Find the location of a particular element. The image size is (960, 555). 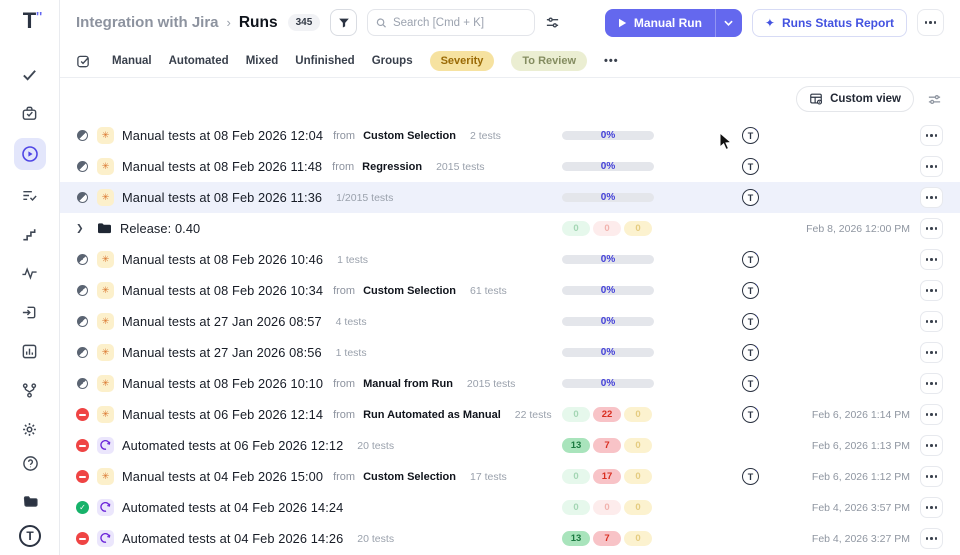

breadcrumb-project: Integration with Jira is located at coordinates (147, 22).